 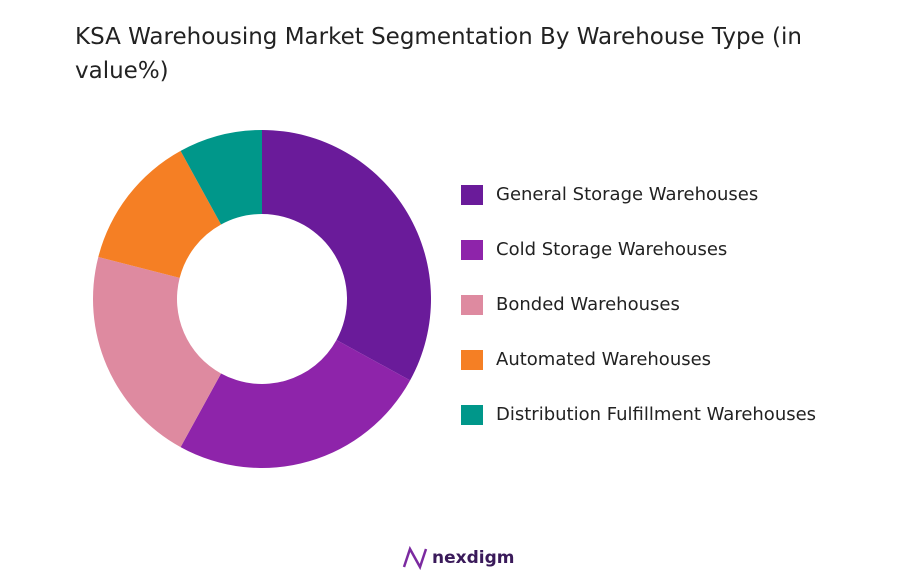 What do you see at coordinates (588, 304) in the screenshot?
I see `legend-label: Bonded Warehouses` at bounding box center [588, 304].